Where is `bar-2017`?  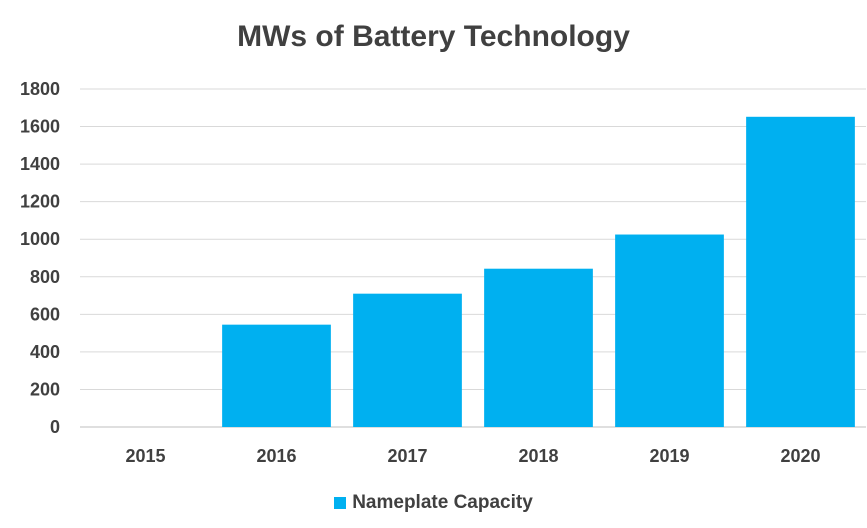 bar-2017 is located at coordinates (407, 360).